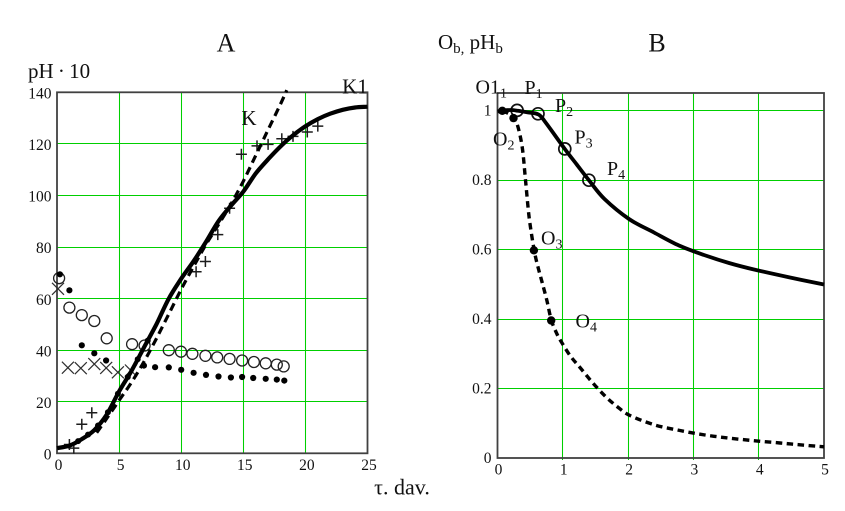 This screenshot has height=511, width=845. Describe the element at coordinates (482, 180) in the screenshot. I see `svg-text: 0.8` at that location.